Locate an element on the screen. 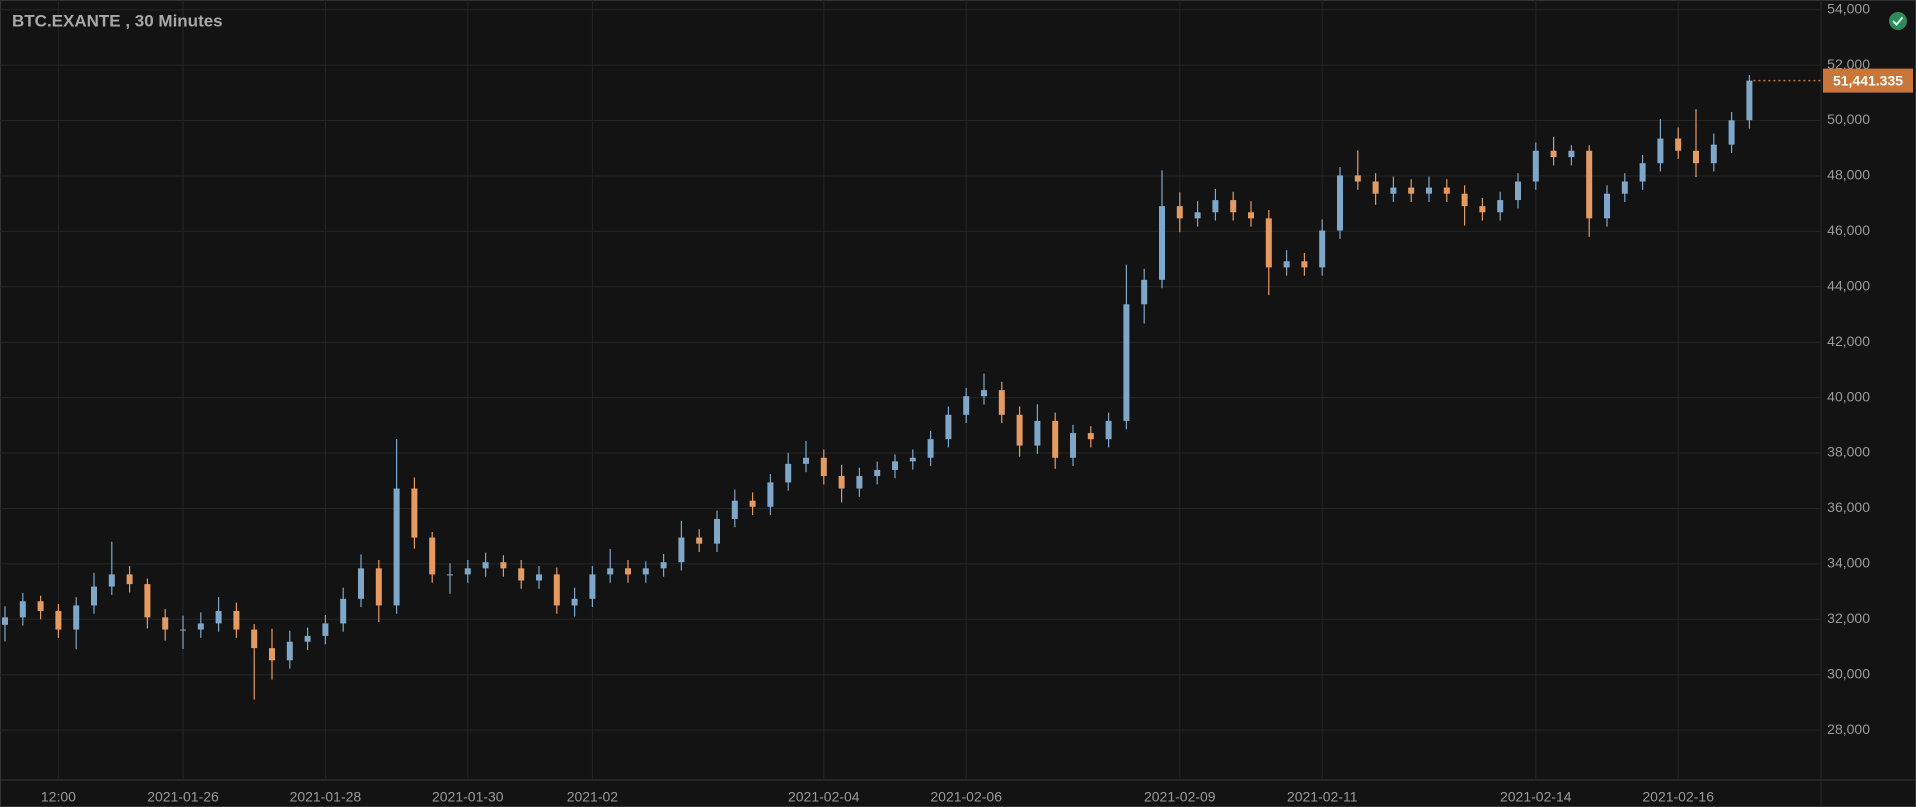  x-tick-label: 2021-02 is located at coordinates (593, 797).